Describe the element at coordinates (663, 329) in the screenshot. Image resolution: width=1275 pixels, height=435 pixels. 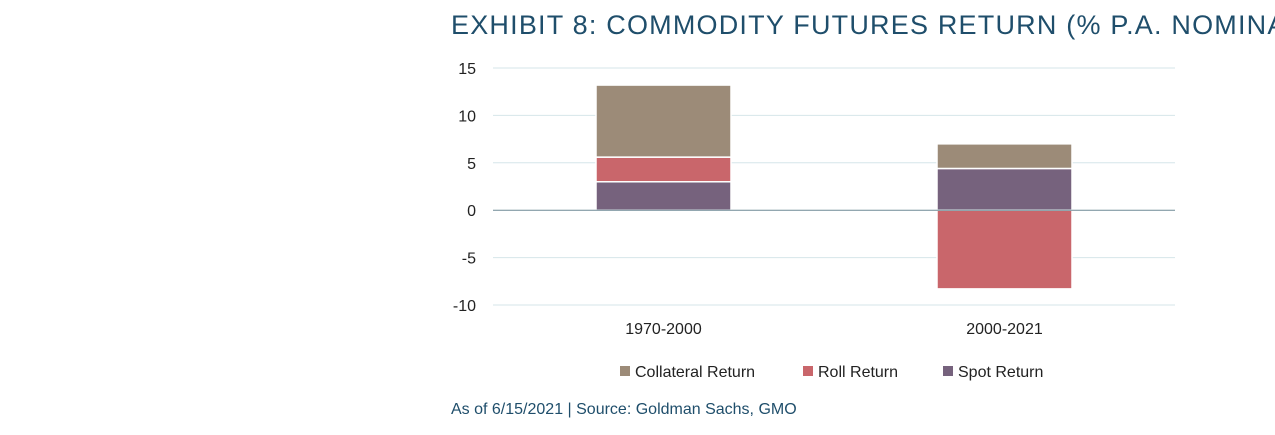
I see `x-category-label: 1970-2000` at that location.